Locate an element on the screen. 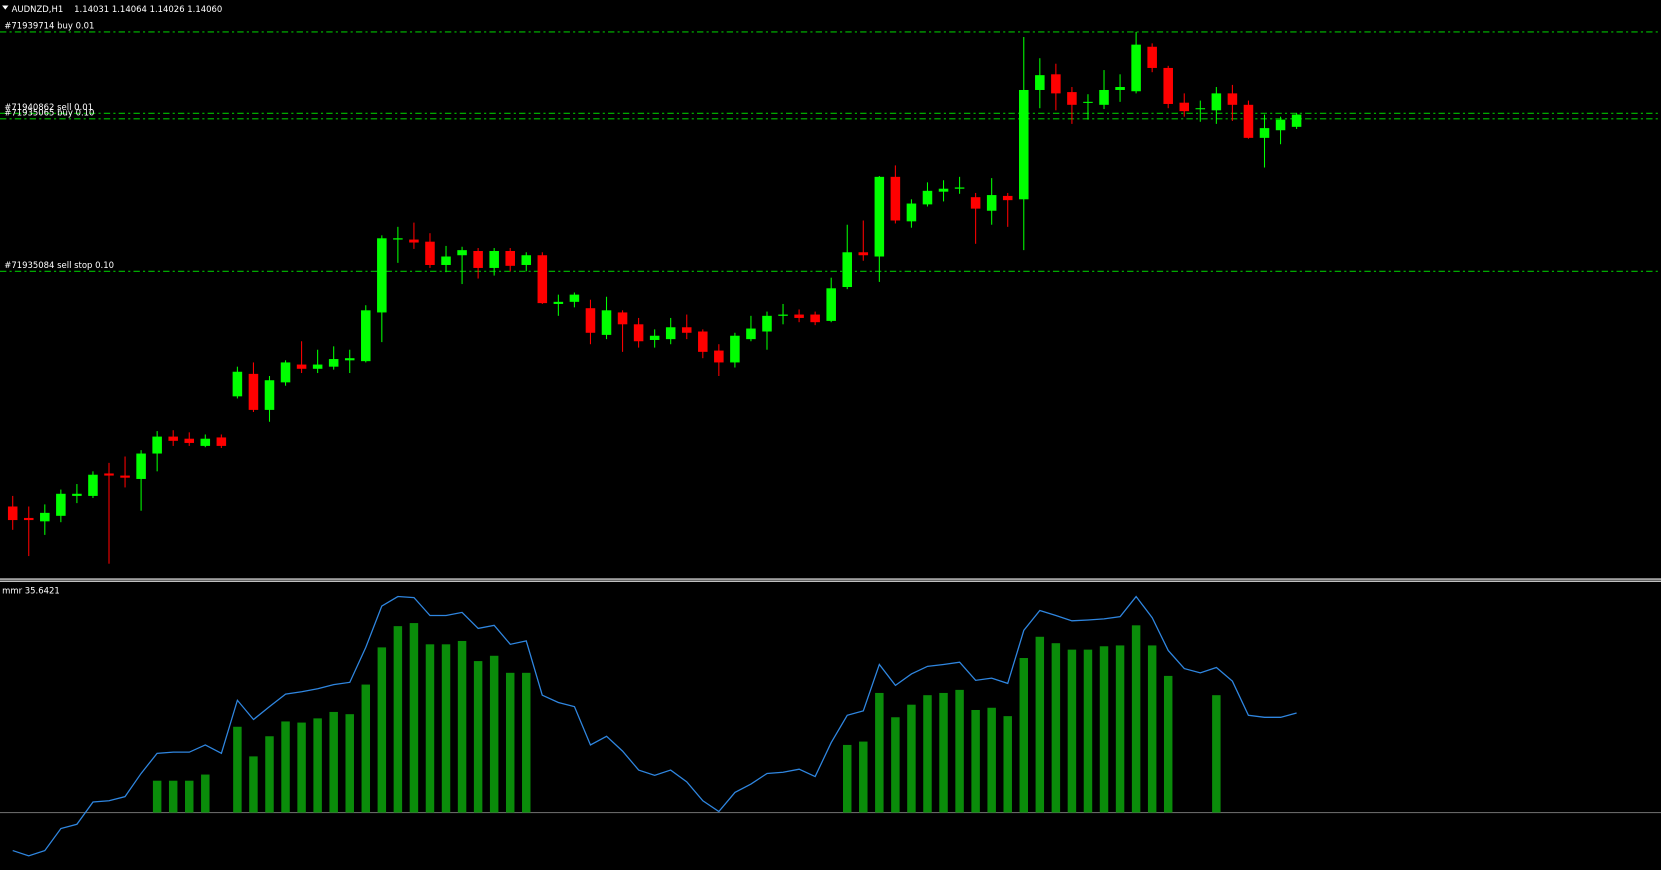 This screenshot has height=870, width=1661. order-label: #71939714 buy 0.01 is located at coordinates (49, 26).